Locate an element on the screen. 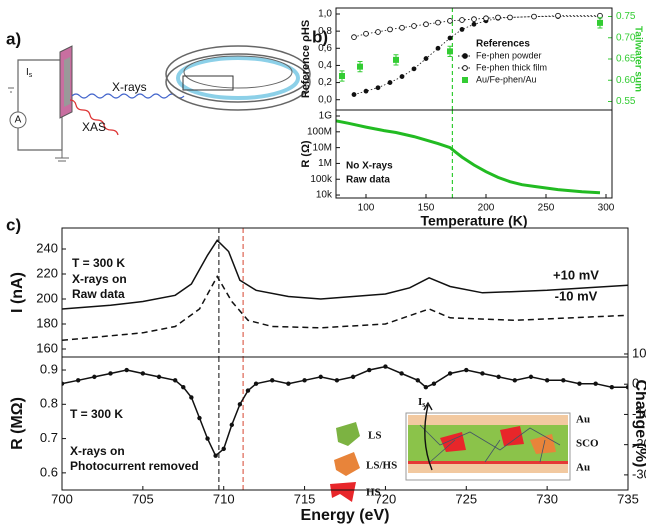 Image resolution: width=646 pixels, height=524 pixels. lshs-grain is located at coordinates (347, 464).